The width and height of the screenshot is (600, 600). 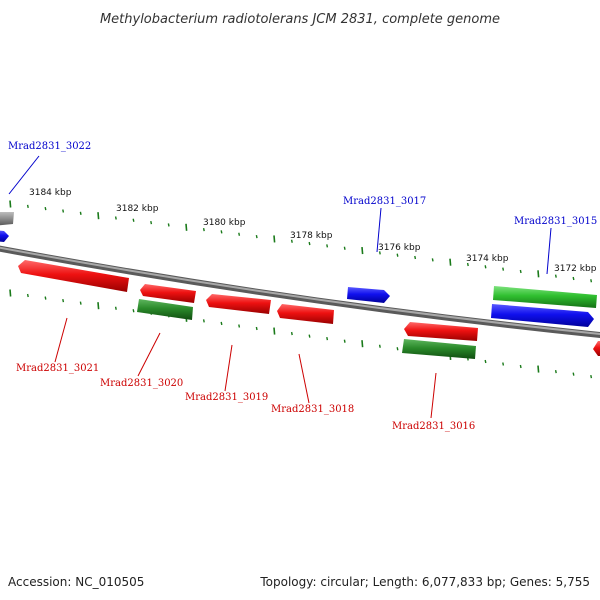 What do you see at coordinates (224, 223) in the screenshot?
I see `scale-label: 3180 kbp` at bounding box center [224, 223].